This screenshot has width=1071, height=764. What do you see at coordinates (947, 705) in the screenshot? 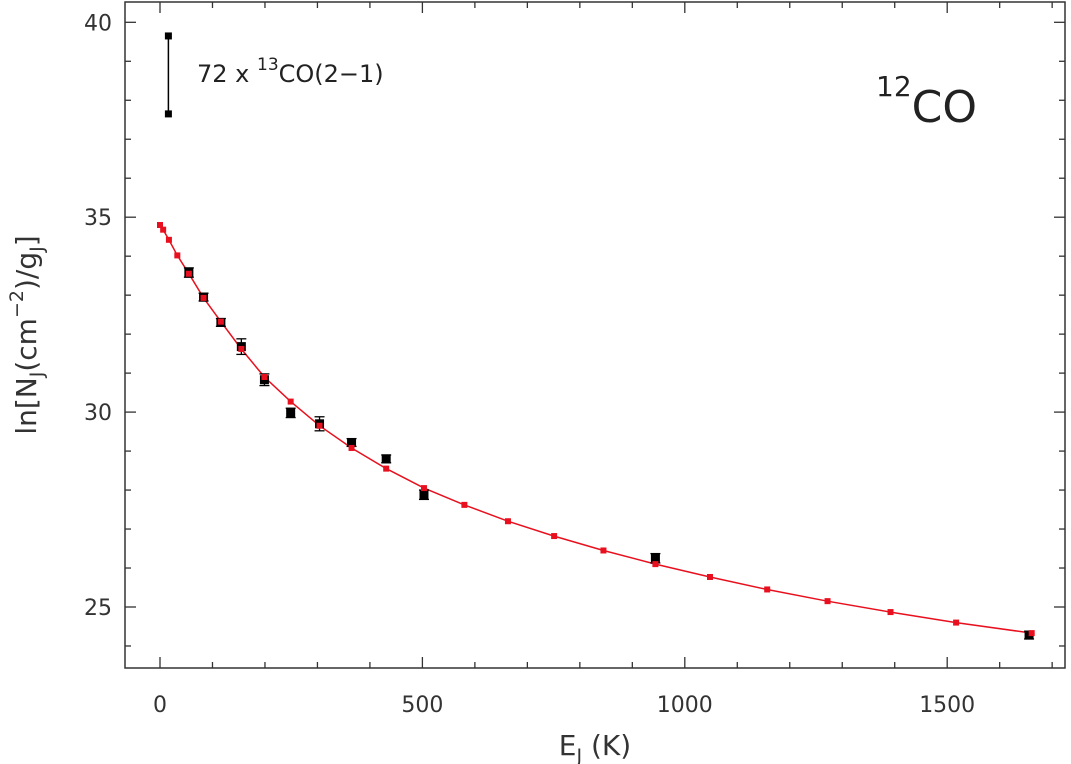
I see `x-tick-label: 1500` at bounding box center [947, 705].